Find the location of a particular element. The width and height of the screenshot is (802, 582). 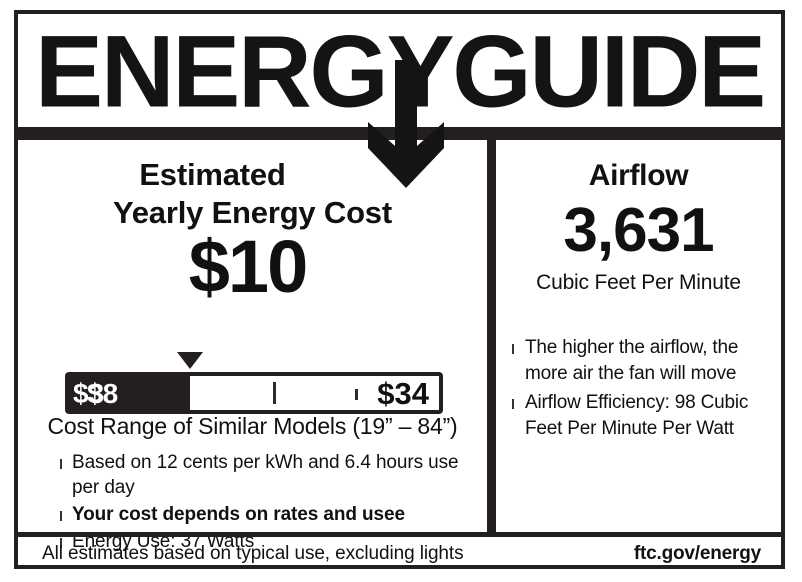

cost-range-bar: $3 $8 $34 is located at coordinates (254, 383).